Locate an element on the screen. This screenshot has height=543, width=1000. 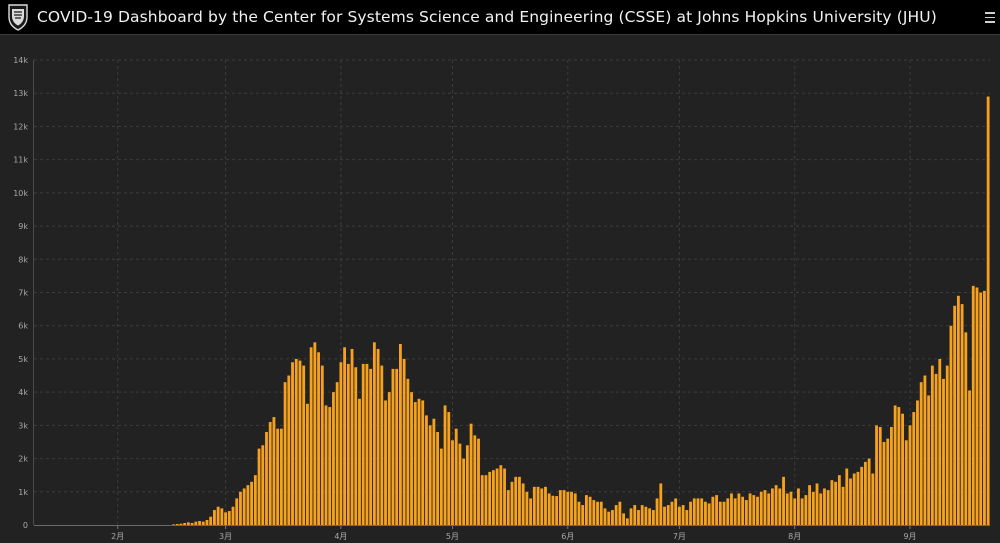
y-tick-label: 9k is located at coordinates (23, 226).